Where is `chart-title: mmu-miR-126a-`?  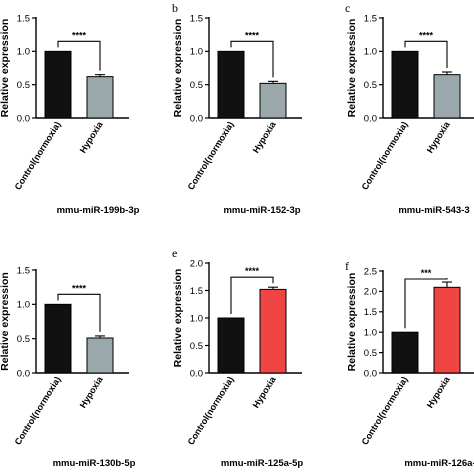
chart-title: mmu-miR-126a- is located at coordinates (439, 463).